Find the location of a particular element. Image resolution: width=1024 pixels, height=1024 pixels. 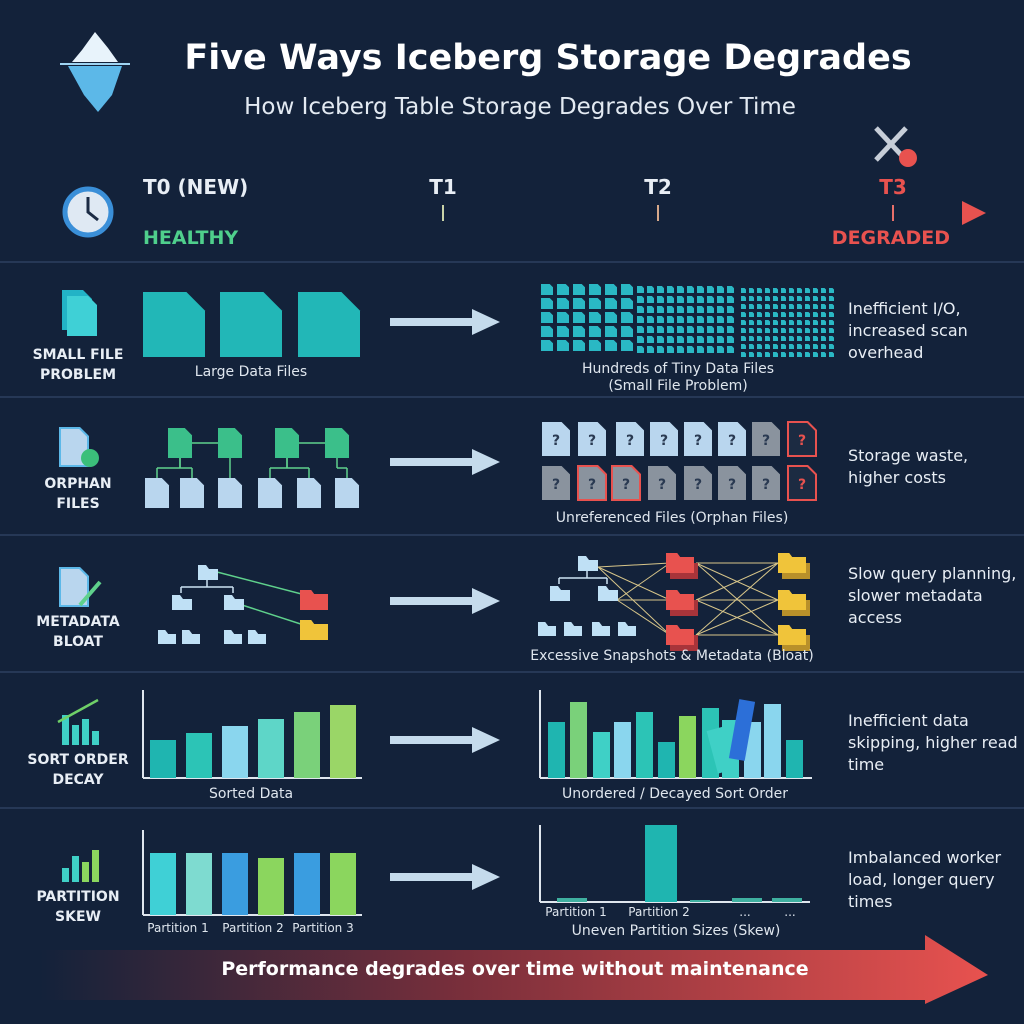

transition-arrowhead is located at coordinates (486, 462).